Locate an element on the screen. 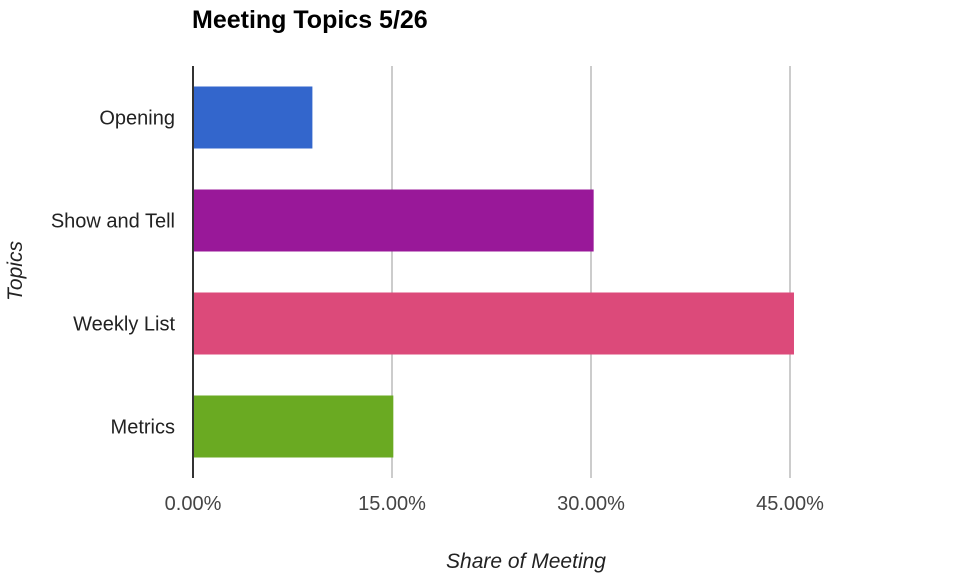 The height and width of the screenshot is (582, 962). category-label: Opening is located at coordinates (137, 119).